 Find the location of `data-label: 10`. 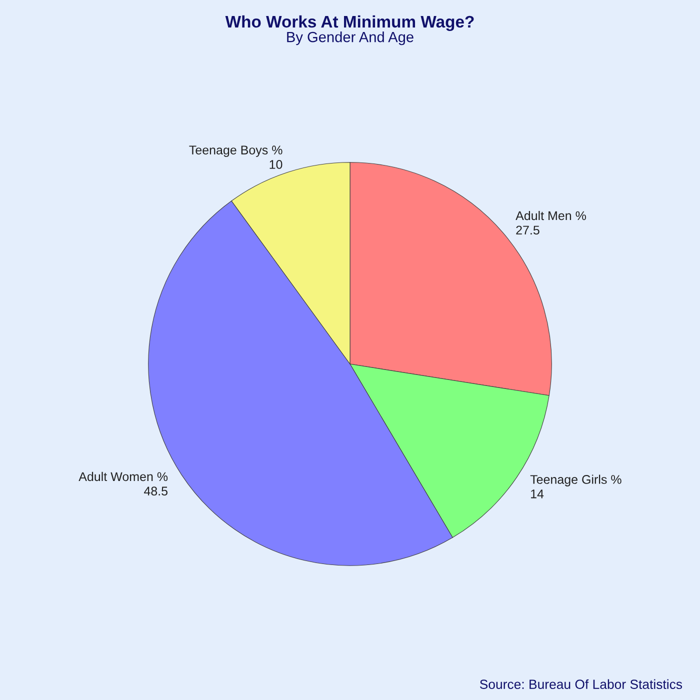

data-label: 10 is located at coordinates (276, 164).